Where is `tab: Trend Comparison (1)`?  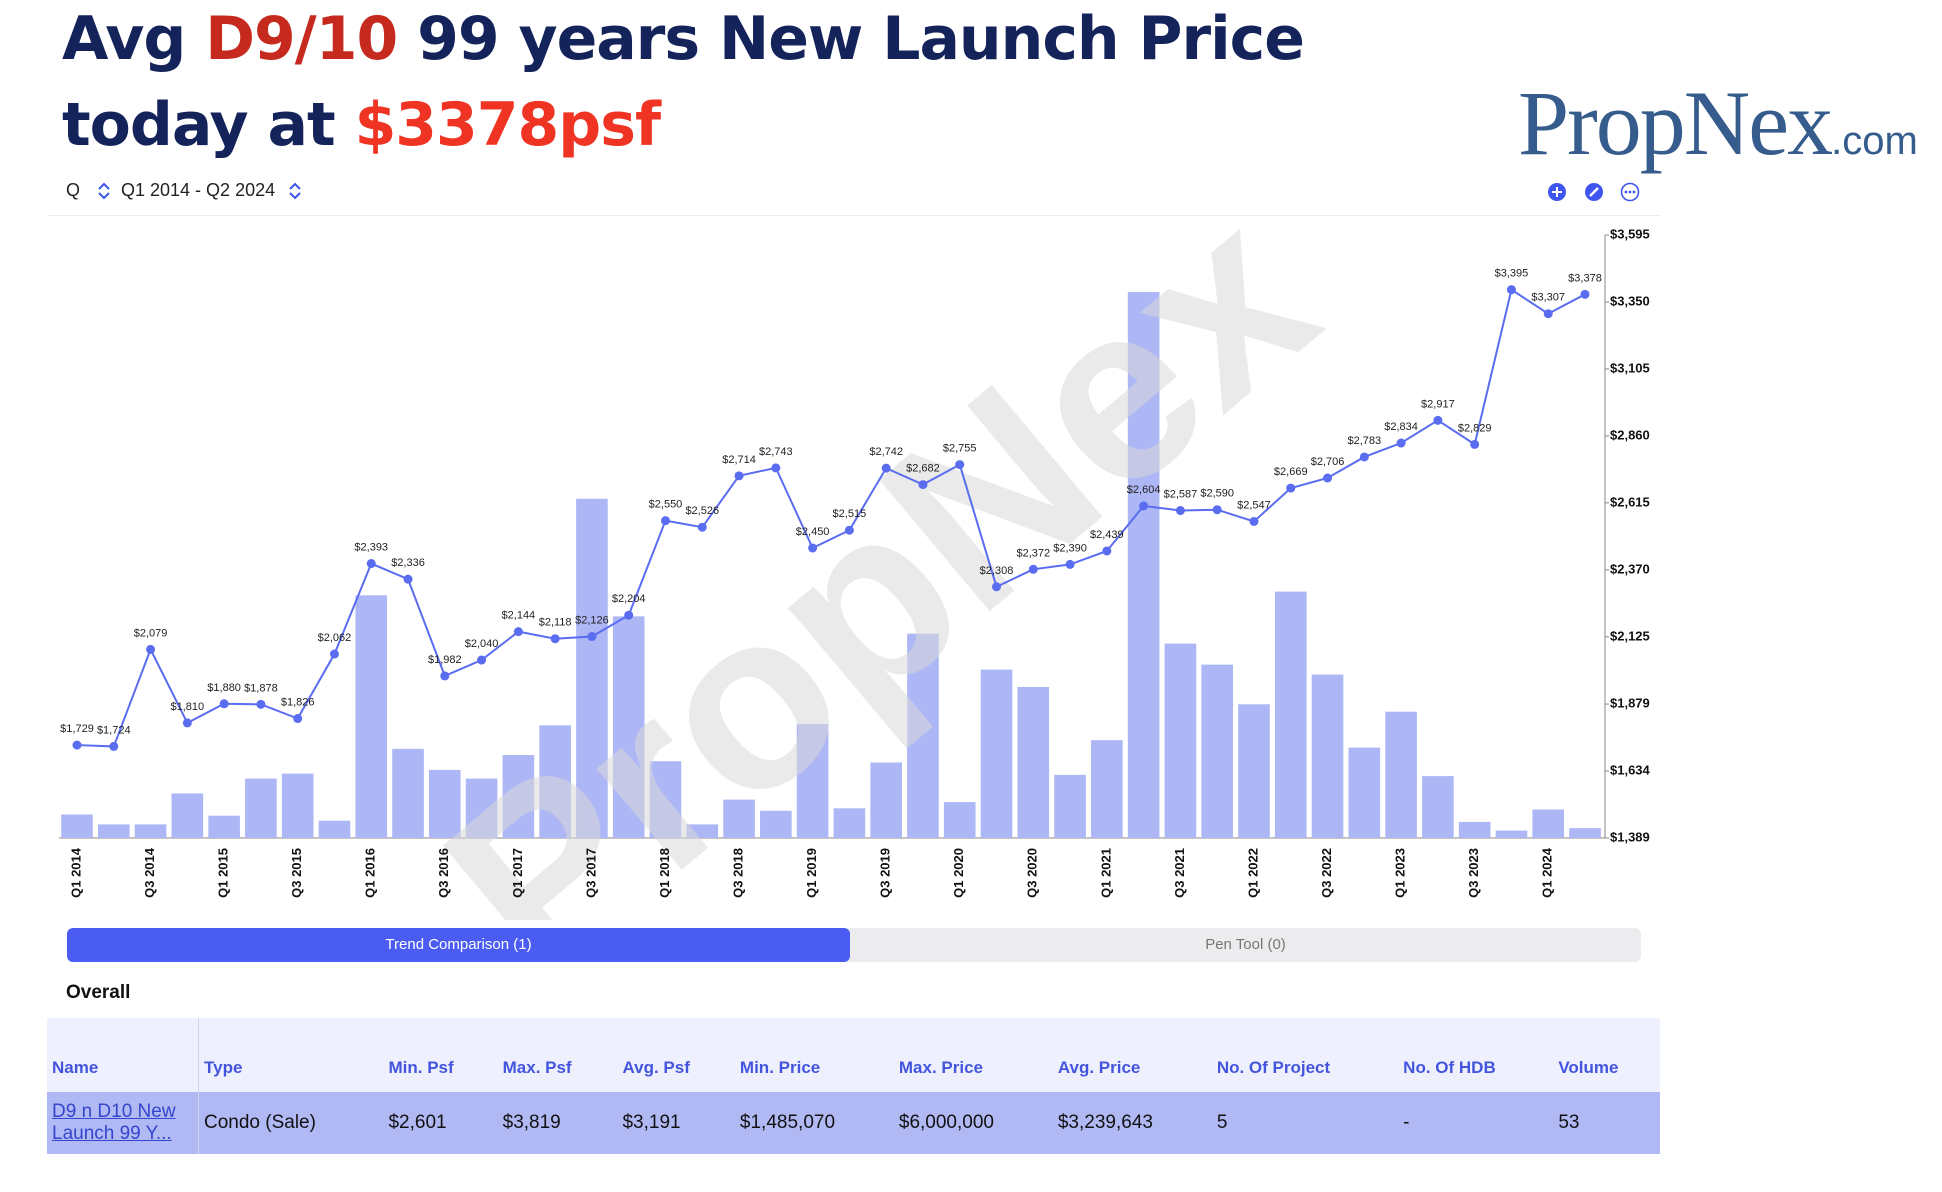 tab: Trend Comparison (1) is located at coordinates (458, 945).